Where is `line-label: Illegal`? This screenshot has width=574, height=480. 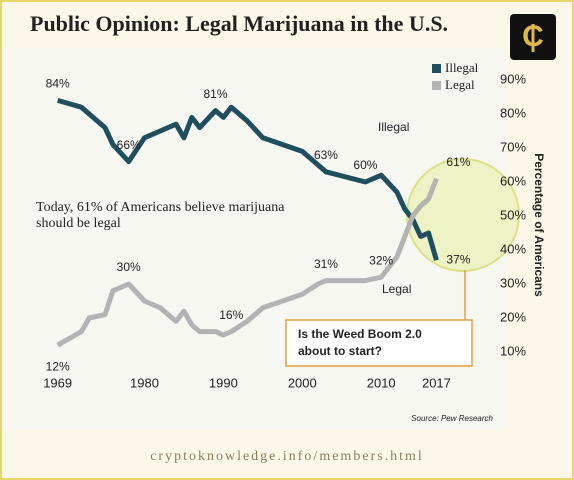 line-label: Illegal is located at coordinates (393, 127).